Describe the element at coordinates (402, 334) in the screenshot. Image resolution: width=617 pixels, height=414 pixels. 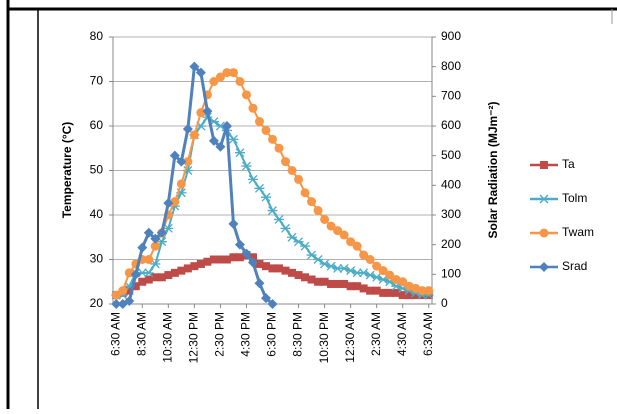
I see `x-tick-label: 4:30 AM` at that location.